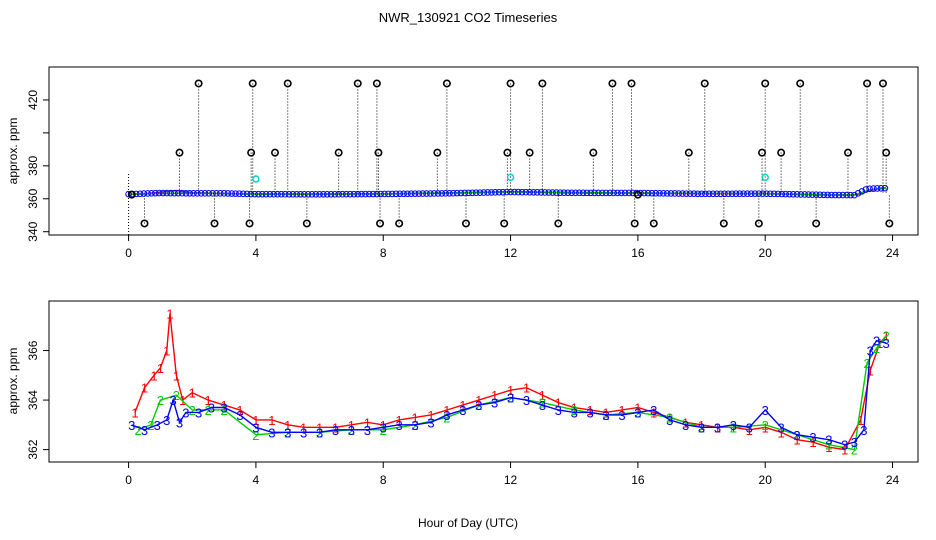 The height and width of the screenshot is (540, 936). I want to click on top-y-axis-label: approx. ppm, so click(13, 151).